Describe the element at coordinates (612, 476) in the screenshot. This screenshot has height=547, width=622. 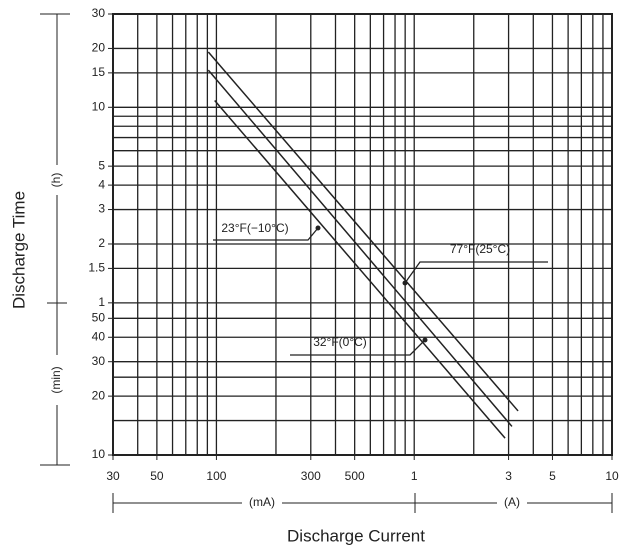
I see `x-tick-label: 10` at that location.